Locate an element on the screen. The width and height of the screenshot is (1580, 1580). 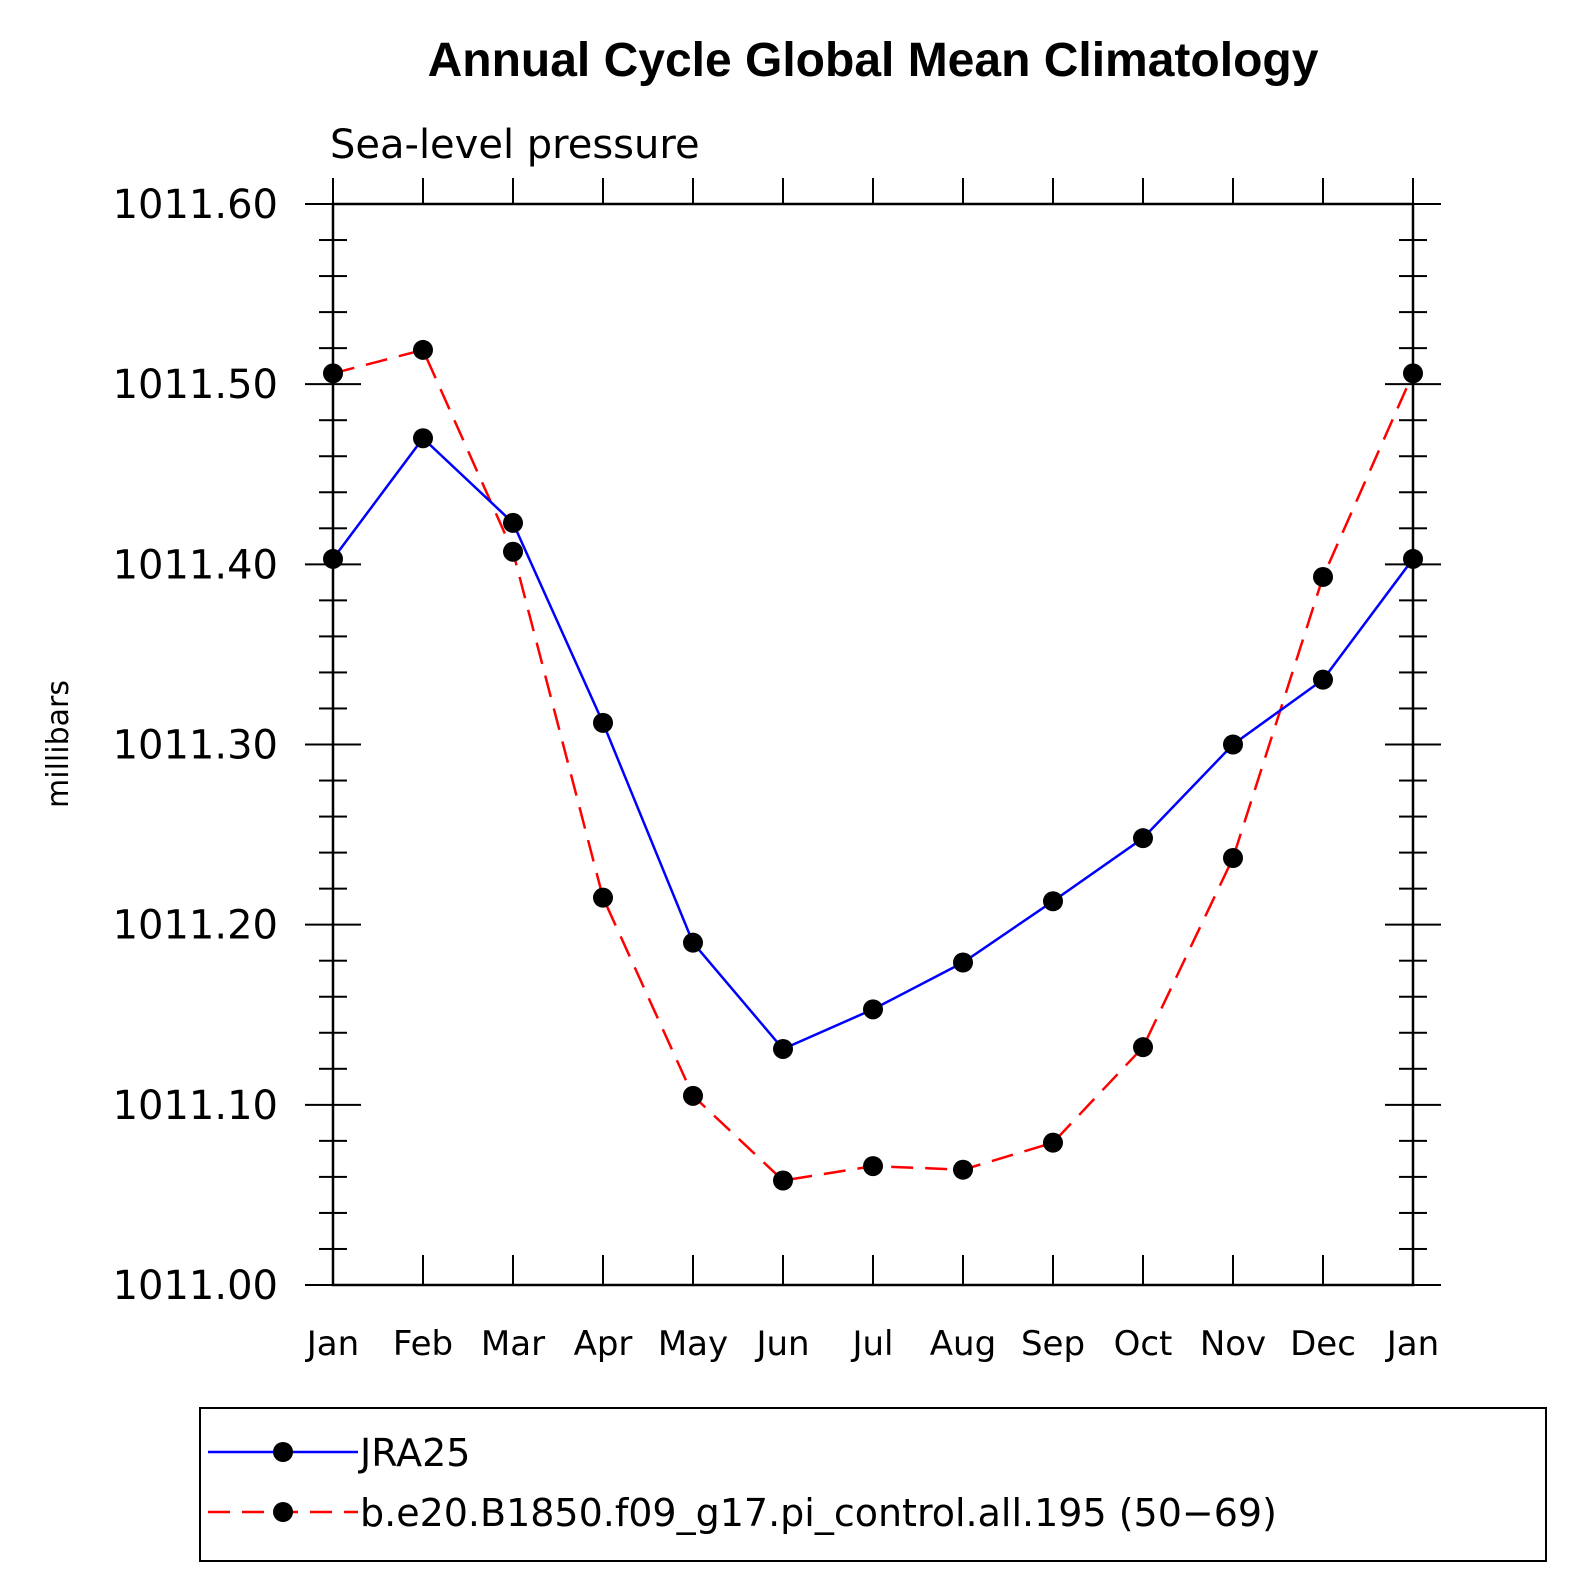
y-axis-label: millibars is located at coordinates (58, 744).